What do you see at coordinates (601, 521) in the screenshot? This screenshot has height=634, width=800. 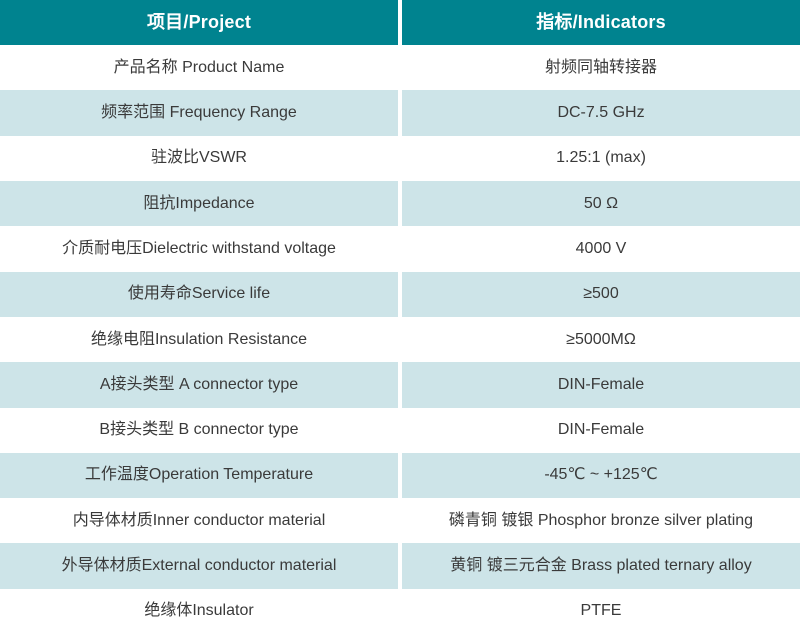 I see `indicator-cell: 磷青铜 镀银 Phosphor bronze silver plating` at bounding box center [601, 521].